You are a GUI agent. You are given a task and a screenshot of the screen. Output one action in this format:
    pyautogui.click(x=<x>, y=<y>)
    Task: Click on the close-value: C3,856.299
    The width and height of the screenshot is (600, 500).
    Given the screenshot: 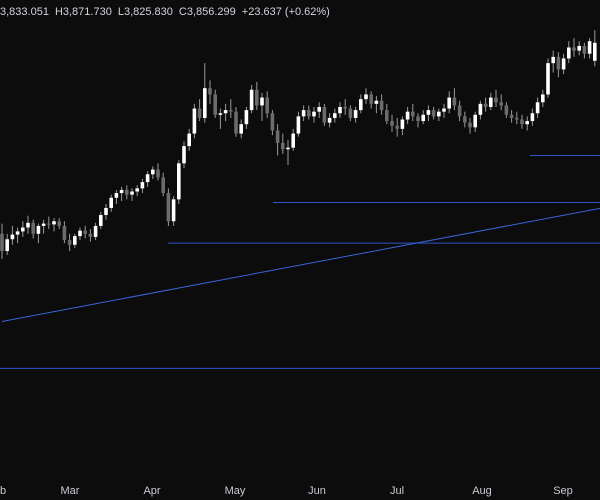 What is the action you would take?
    pyautogui.click(x=207, y=12)
    